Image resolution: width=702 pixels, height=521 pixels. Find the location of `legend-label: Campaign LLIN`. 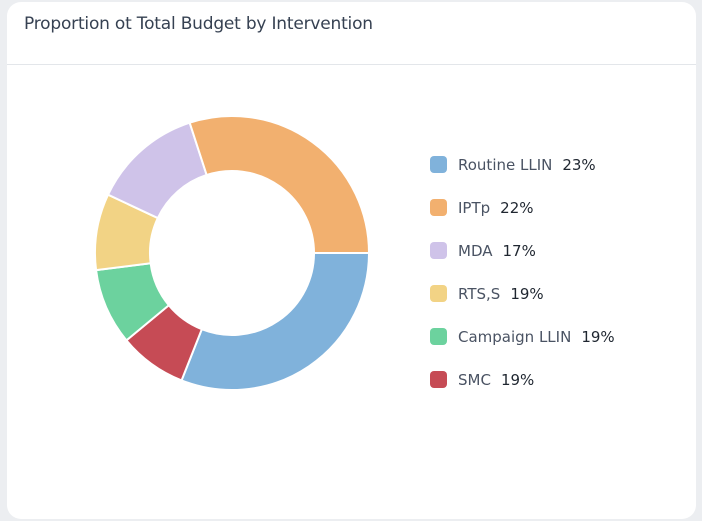

legend-label: Campaign LLIN is located at coordinates (515, 336).